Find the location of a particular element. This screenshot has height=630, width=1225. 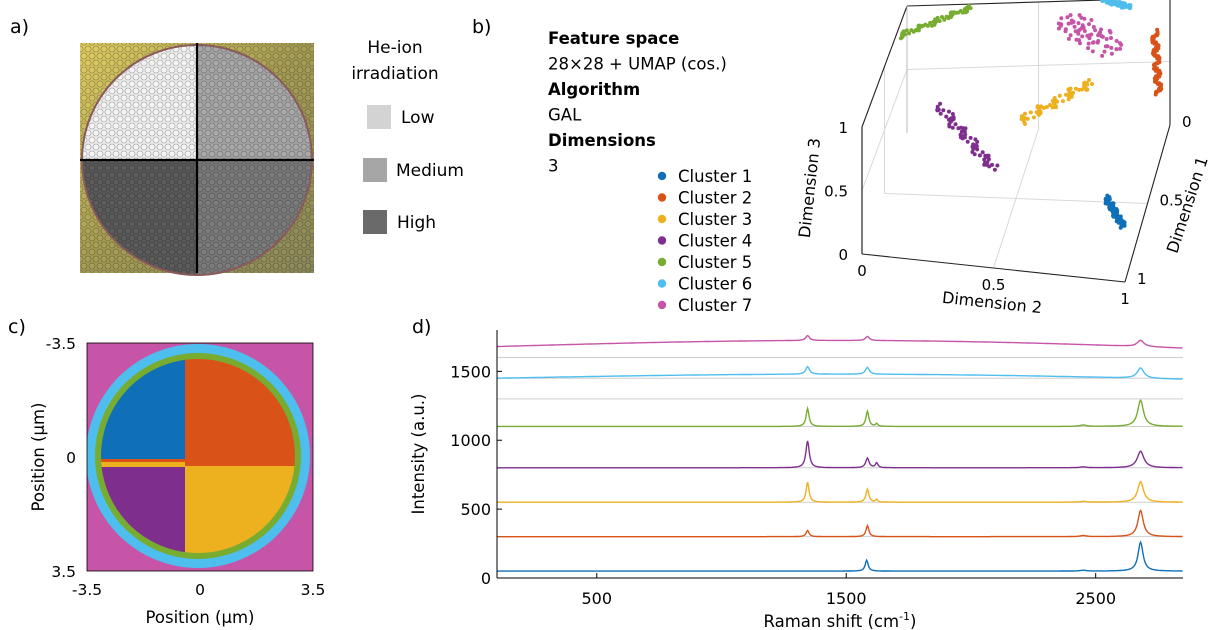

info-line-4: Dimensions is located at coordinates (602, 140).